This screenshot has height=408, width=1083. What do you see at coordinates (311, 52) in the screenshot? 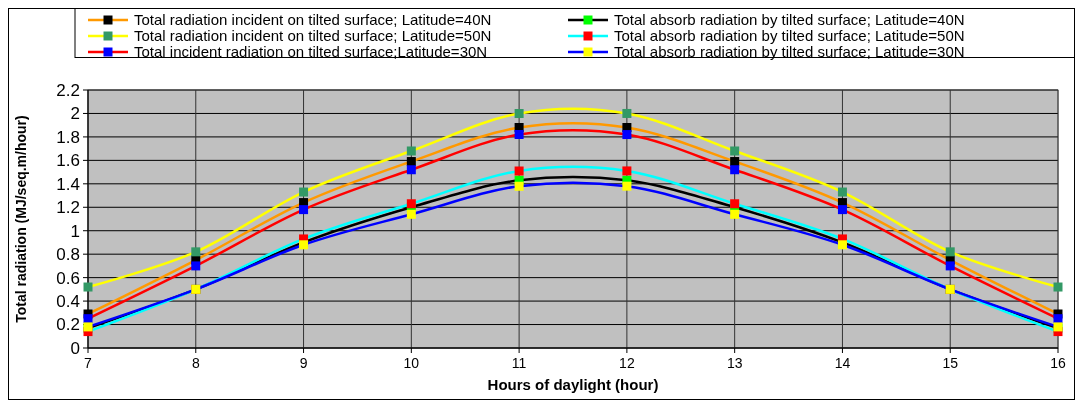
I see `legend-label: Total incident radiation on tilted surface;Latitude=30N` at bounding box center [311, 52].